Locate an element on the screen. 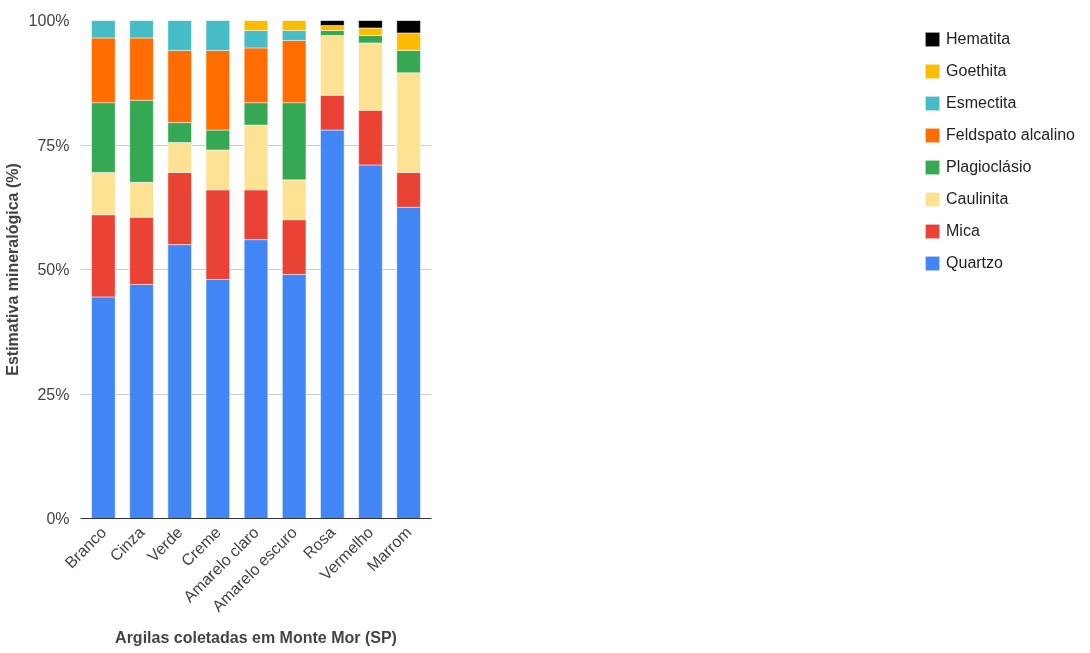  y-tick-label: 100% is located at coordinates (49, 20).